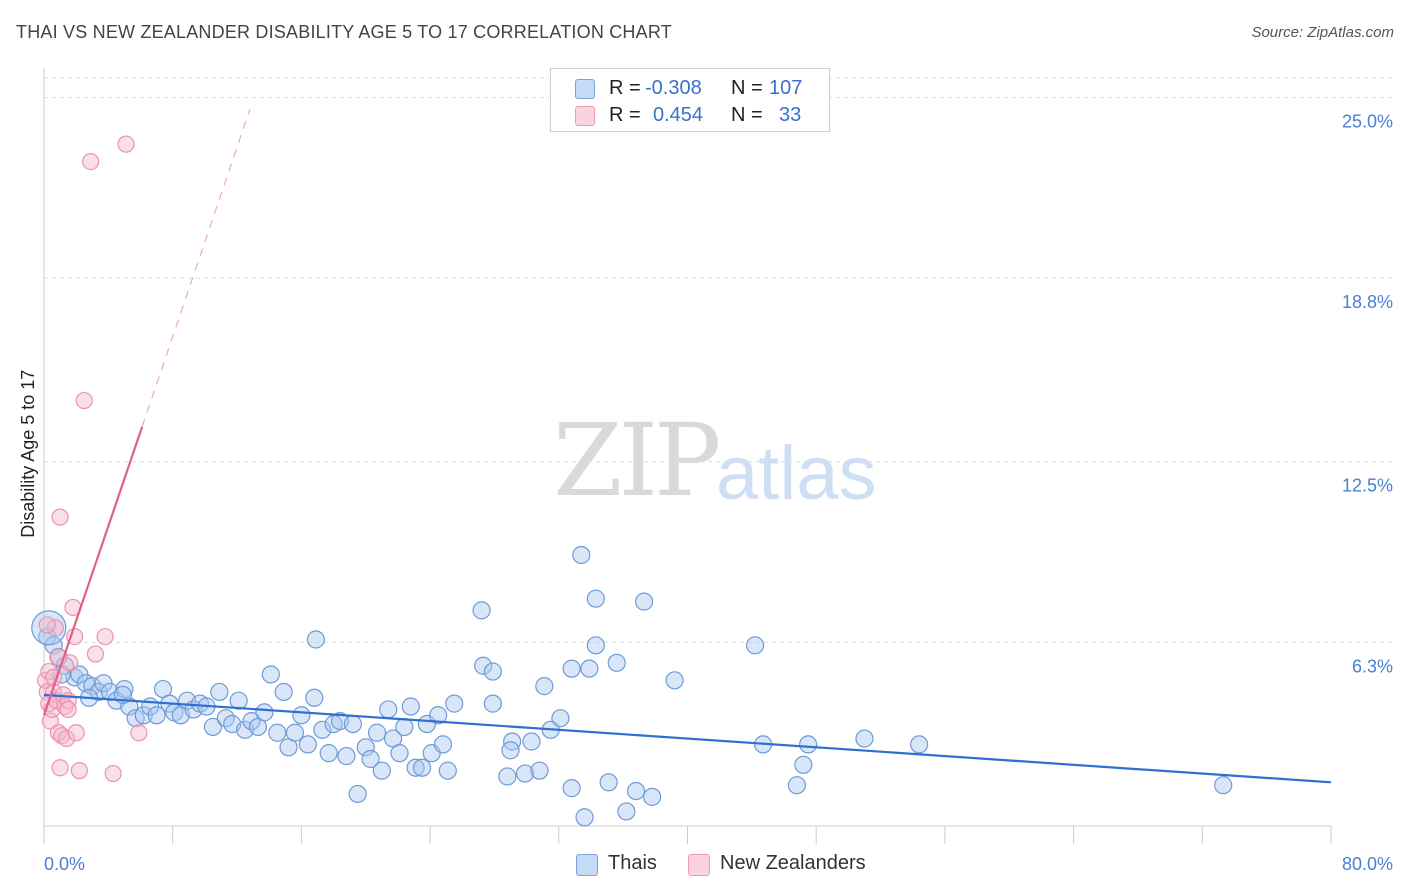  What do you see at coordinates (1322, 32) in the screenshot?
I see `source-label: Source: ZipAtlas.com` at bounding box center [1322, 32].